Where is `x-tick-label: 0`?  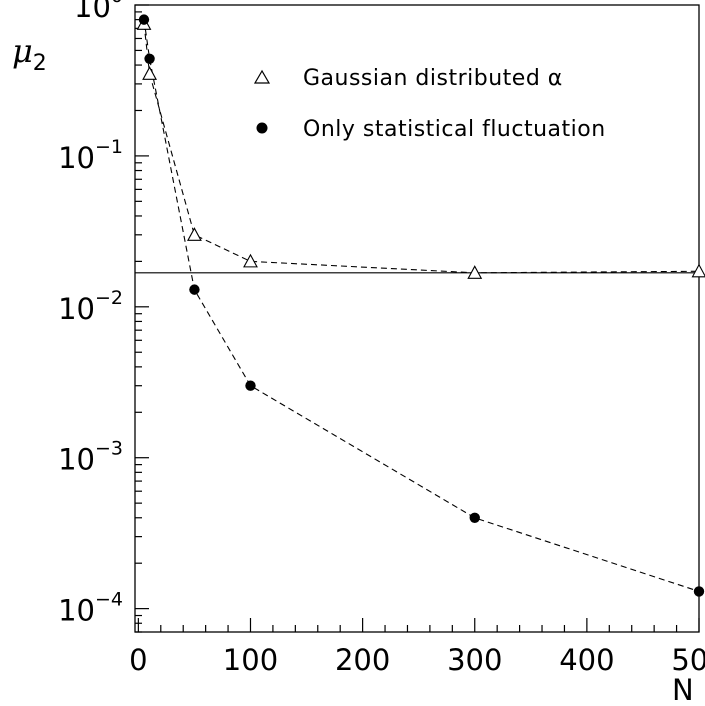
x-tick-label: 0 is located at coordinates (138, 660).